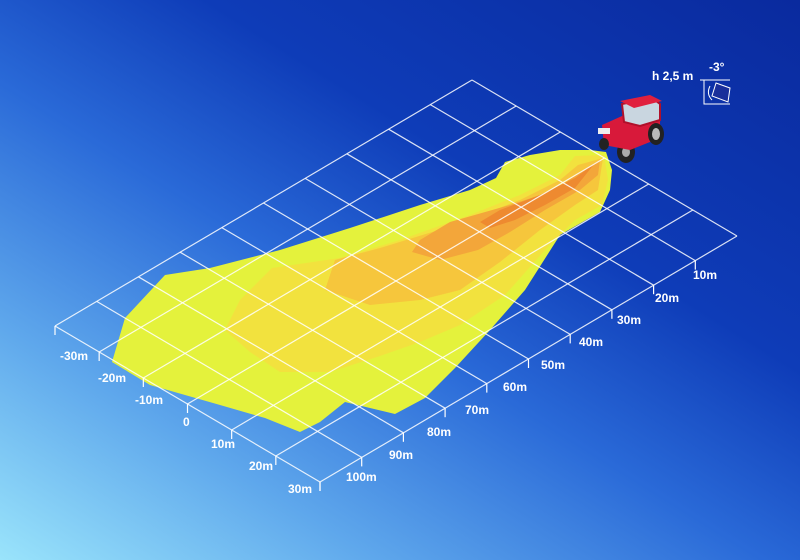 The width and height of the screenshot is (800, 560). I want to click on distance-label: 20m, so click(667, 298).